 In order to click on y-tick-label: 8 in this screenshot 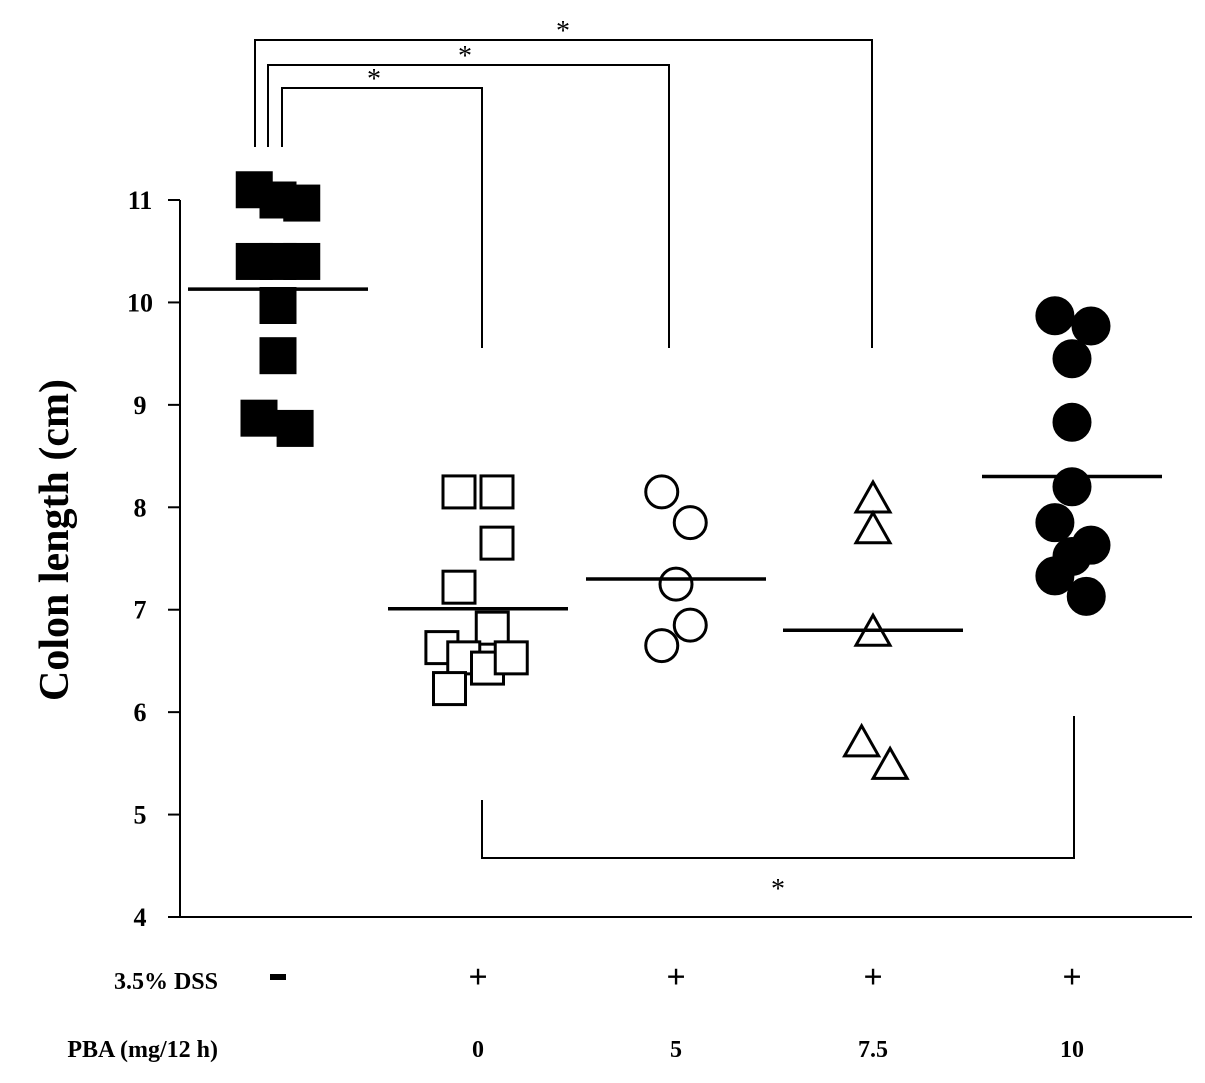, I will do `click(140, 507)`.